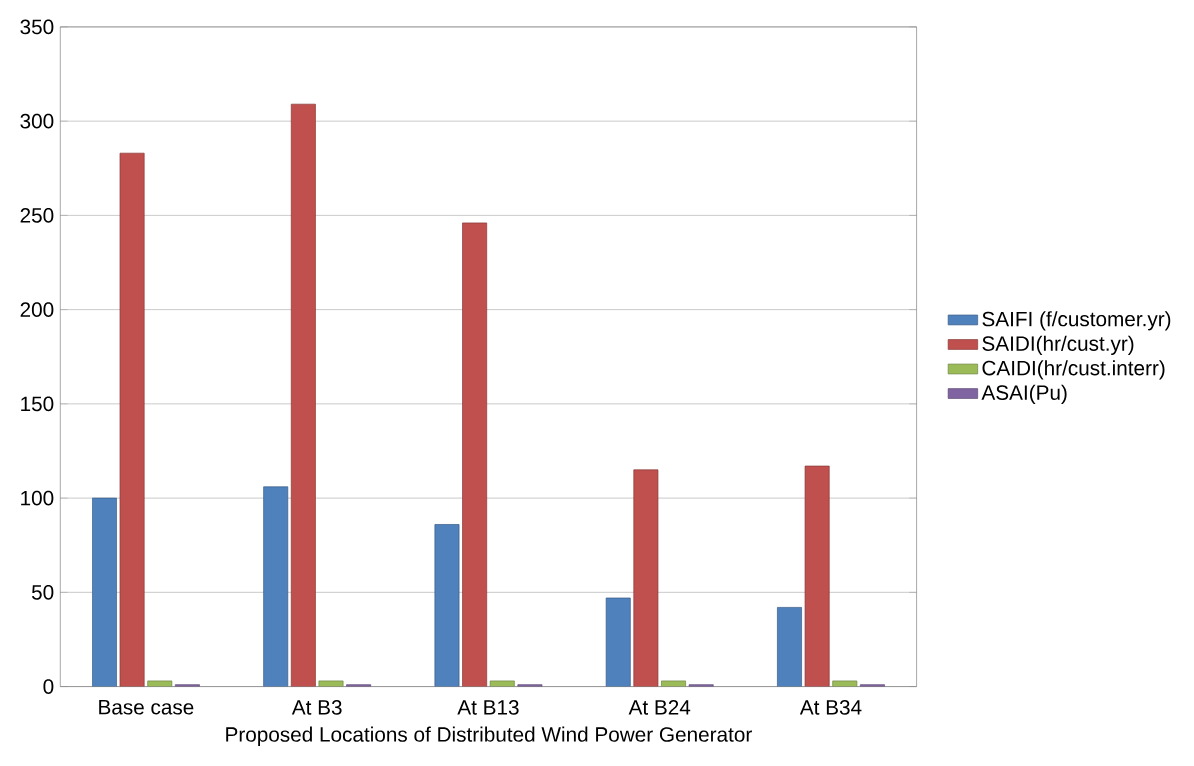 This screenshot has height=766, width=1194. I want to click on legend-label: SAIFI (f/customer.yr), so click(1076, 321).